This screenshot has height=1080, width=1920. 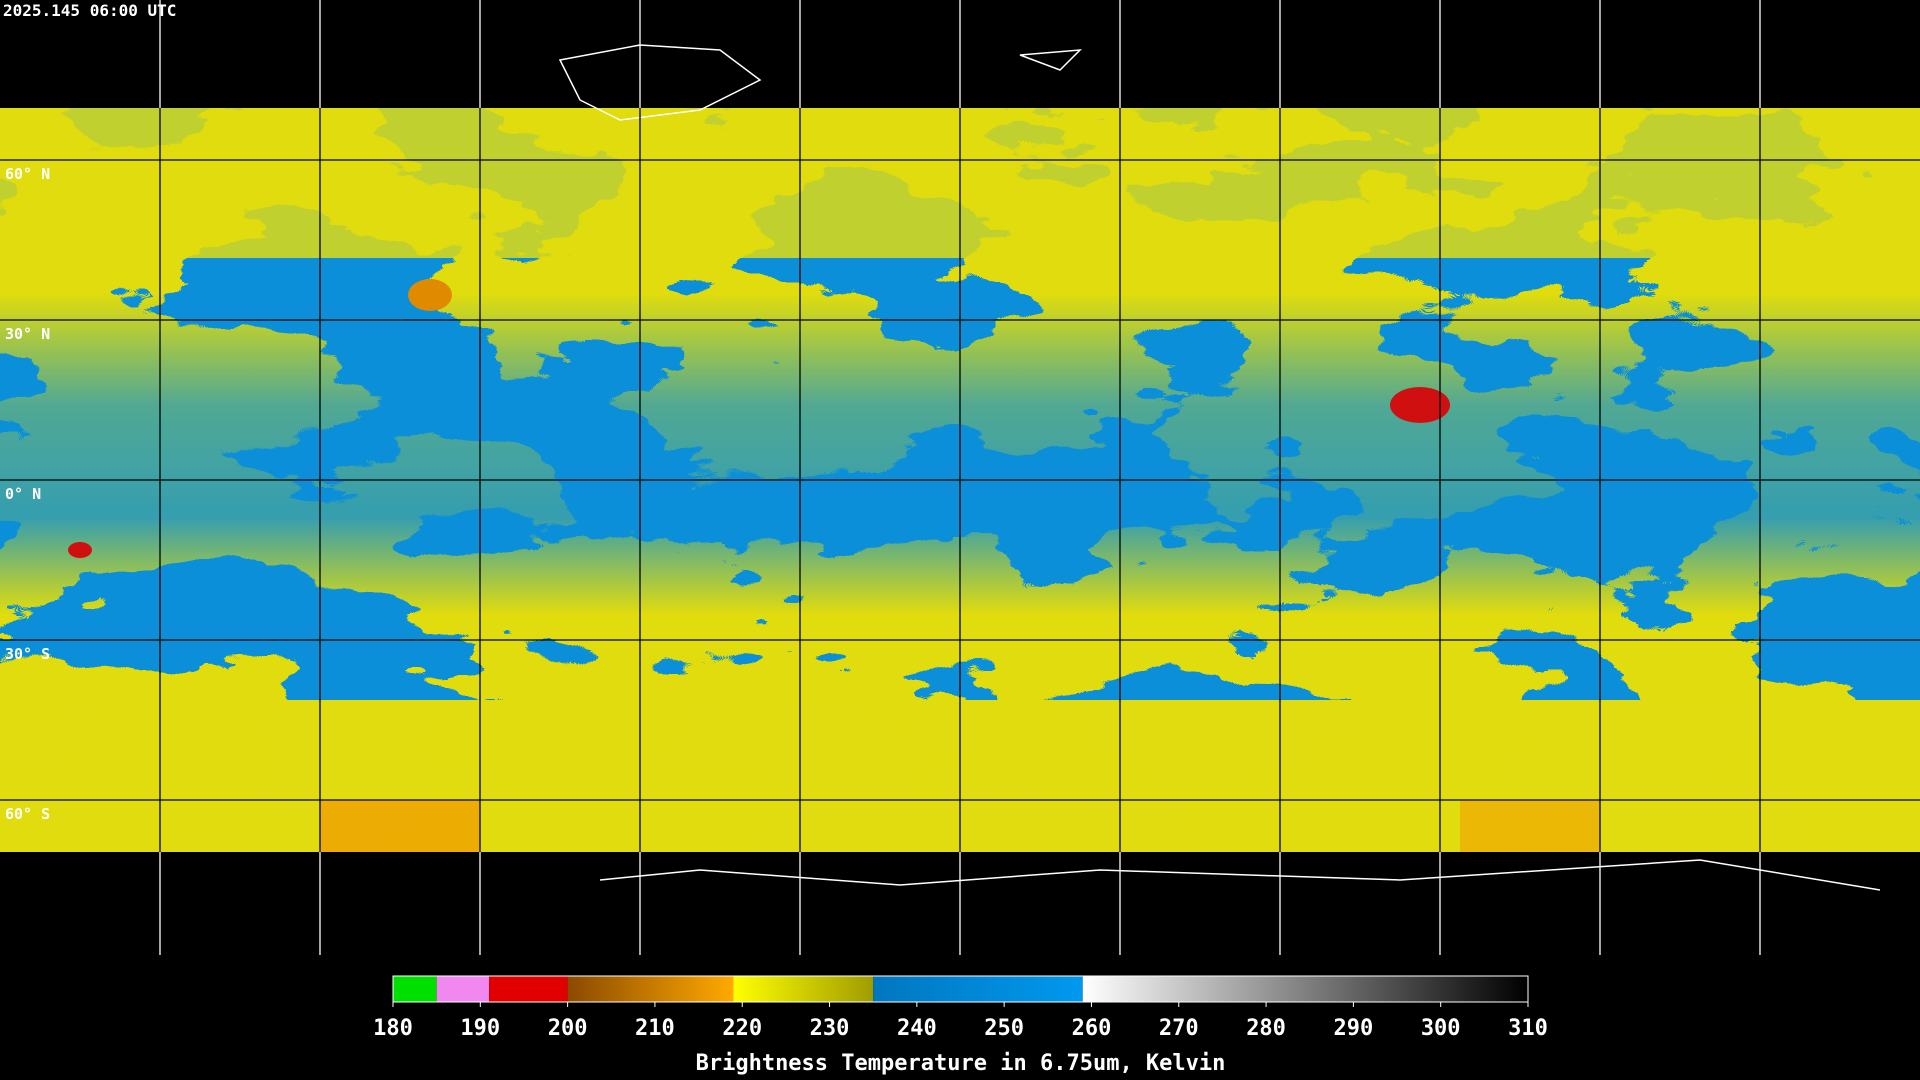 I want to click on colorbar-title: Brightness Temperature in 6.75um, Kelvin, so click(x=961, y=1063).